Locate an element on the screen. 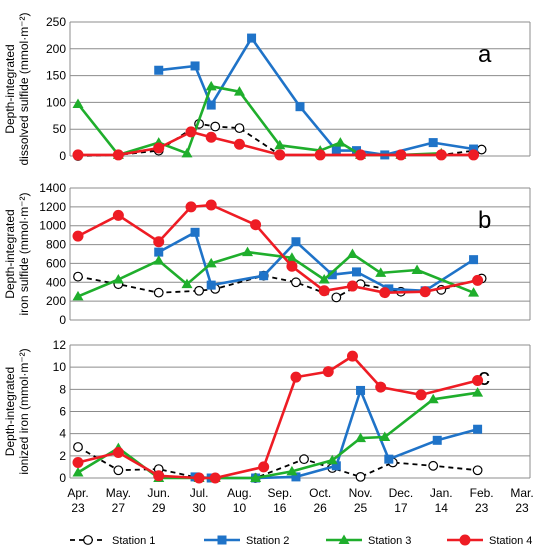 This screenshot has height=550, width=544. y-tick-label: 100 is located at coordinates (56, 102).